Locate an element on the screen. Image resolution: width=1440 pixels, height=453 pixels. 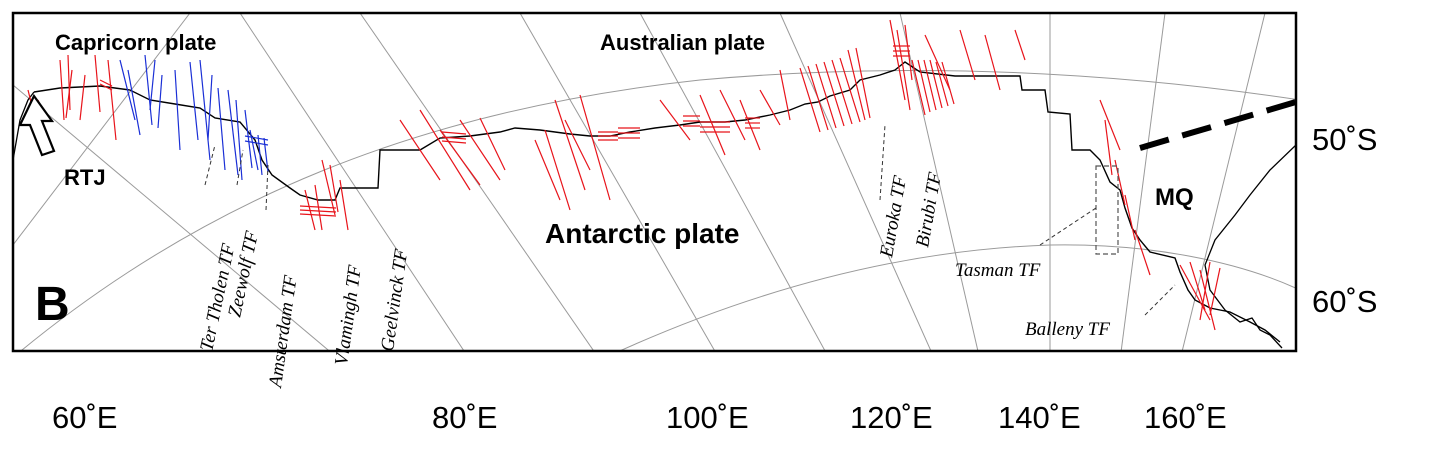
longitude-label-100e: 100˚E is located at coordinates (707, 417).